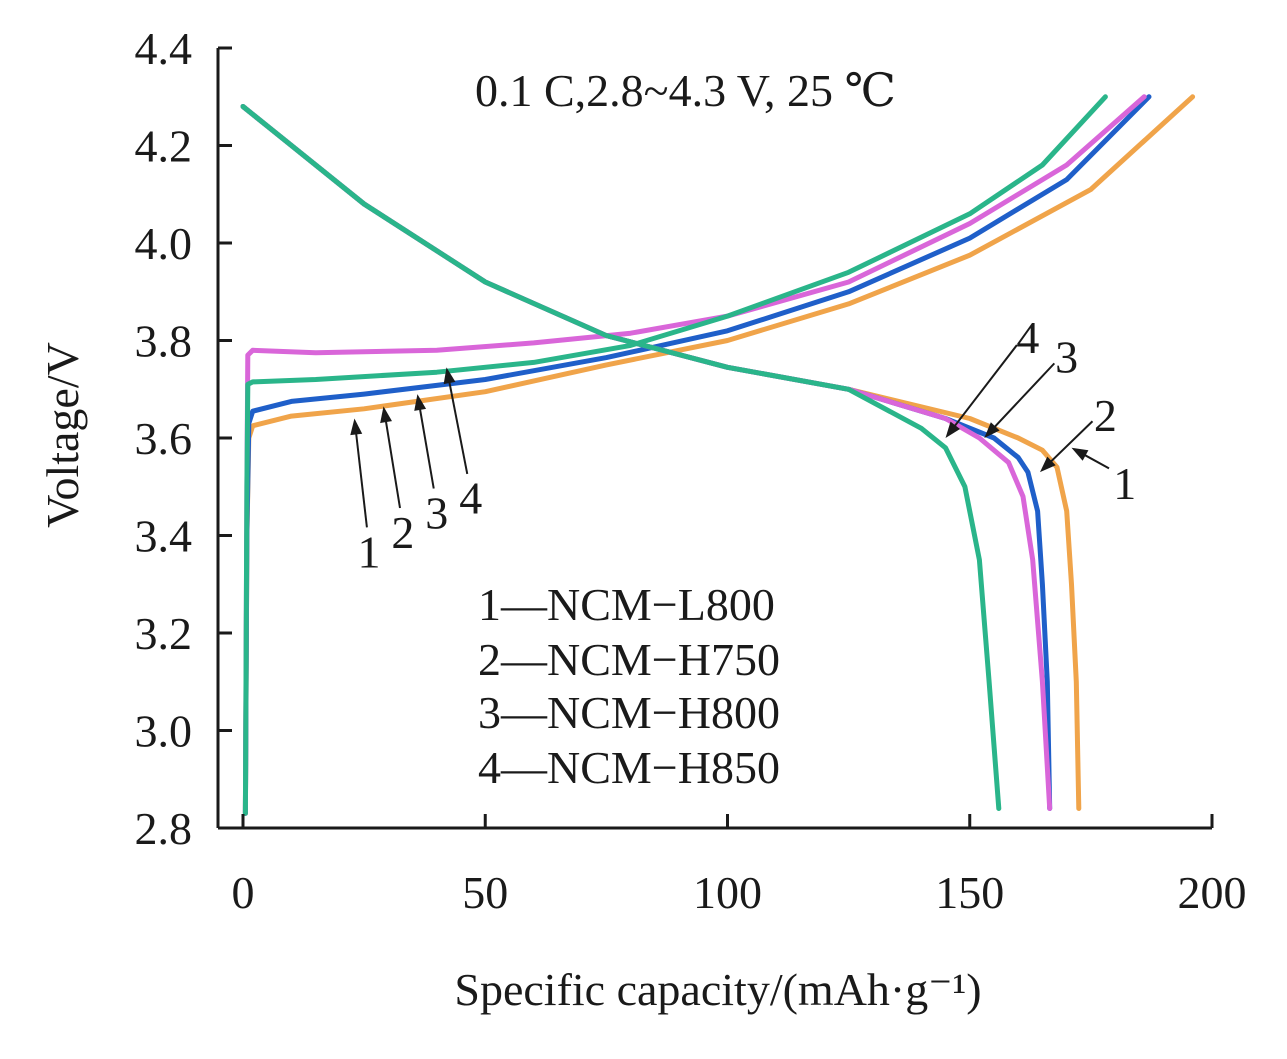  Describe the element at coordinates (1212, 892) in the screenshot. I see `x-tick-label: 200` at that location.